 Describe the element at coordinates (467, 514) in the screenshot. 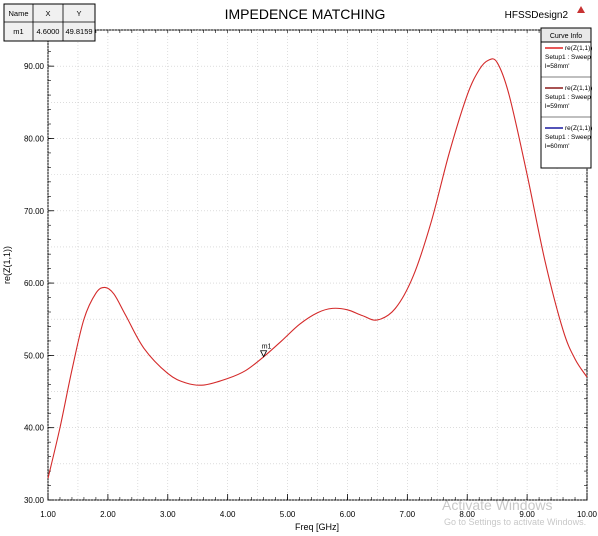

I see `x-tick-label: 8.00` at that location.